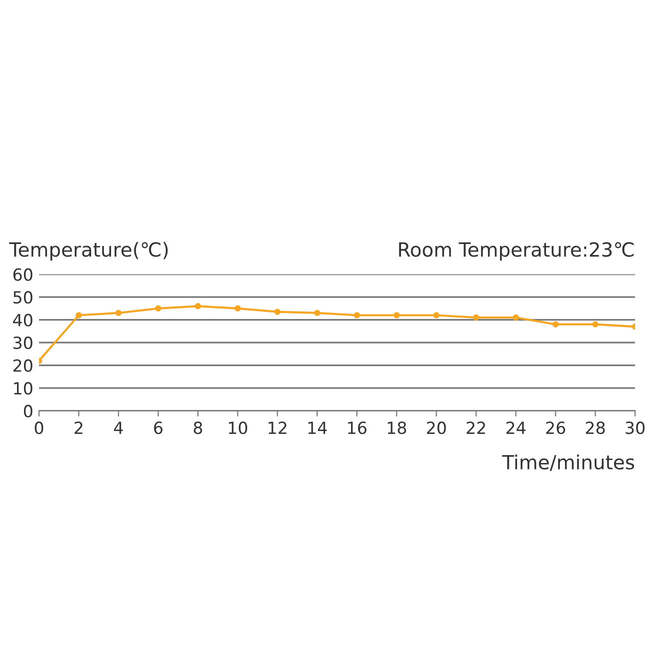 This screenshot has width=650, height=650. What do you see at coordinates (436, 428) in the screenshot?
I see `x-tick-label: 20` at bounding box center [436, 428].